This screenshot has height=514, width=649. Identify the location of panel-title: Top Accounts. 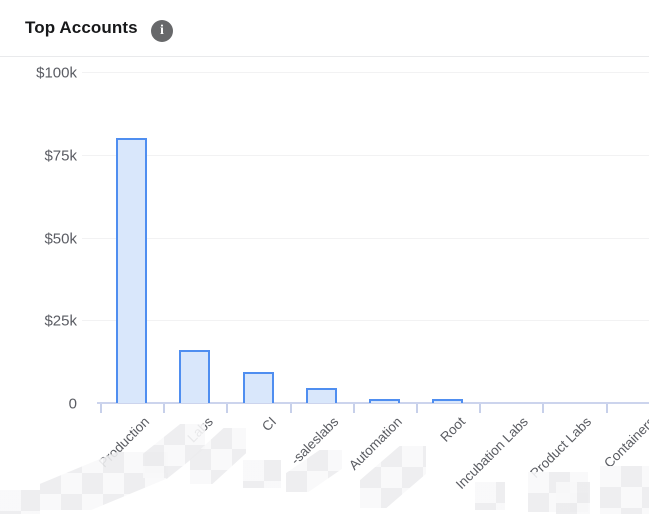
(81, 27).